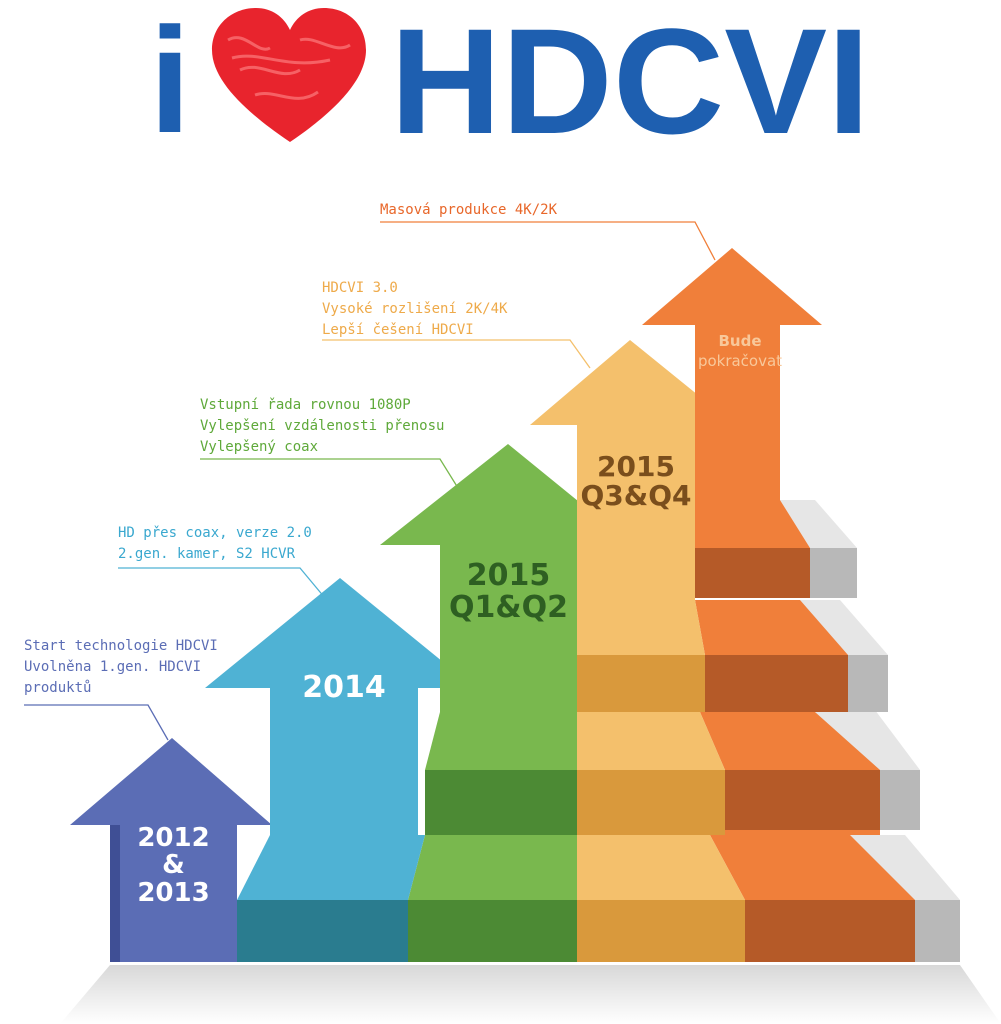  I want to click on period-label-s4: 2015 Q3&Q4, so click(636, 481).